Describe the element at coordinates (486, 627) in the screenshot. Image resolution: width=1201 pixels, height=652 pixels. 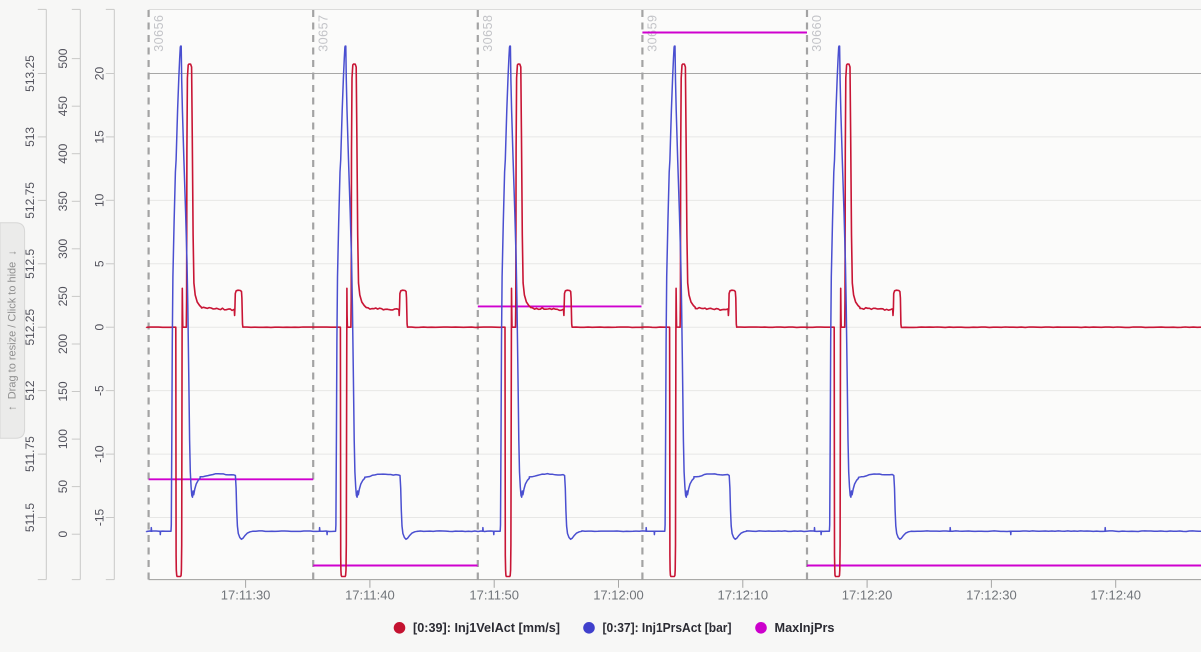
I see `svg-text: [0:39]: Inj1VelAct [mm/s]` at that location.